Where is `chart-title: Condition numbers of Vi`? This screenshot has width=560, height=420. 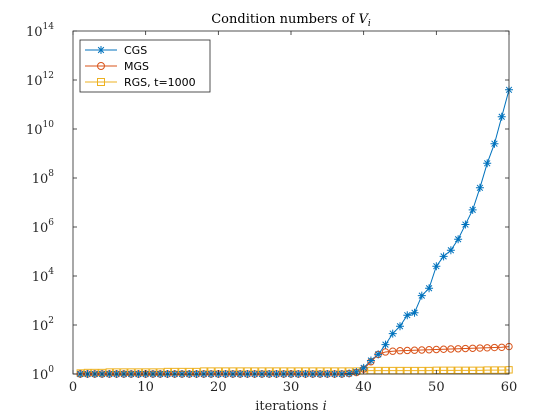 chart-title: Condition numbers of Vi is located at coordinates (291, 20).